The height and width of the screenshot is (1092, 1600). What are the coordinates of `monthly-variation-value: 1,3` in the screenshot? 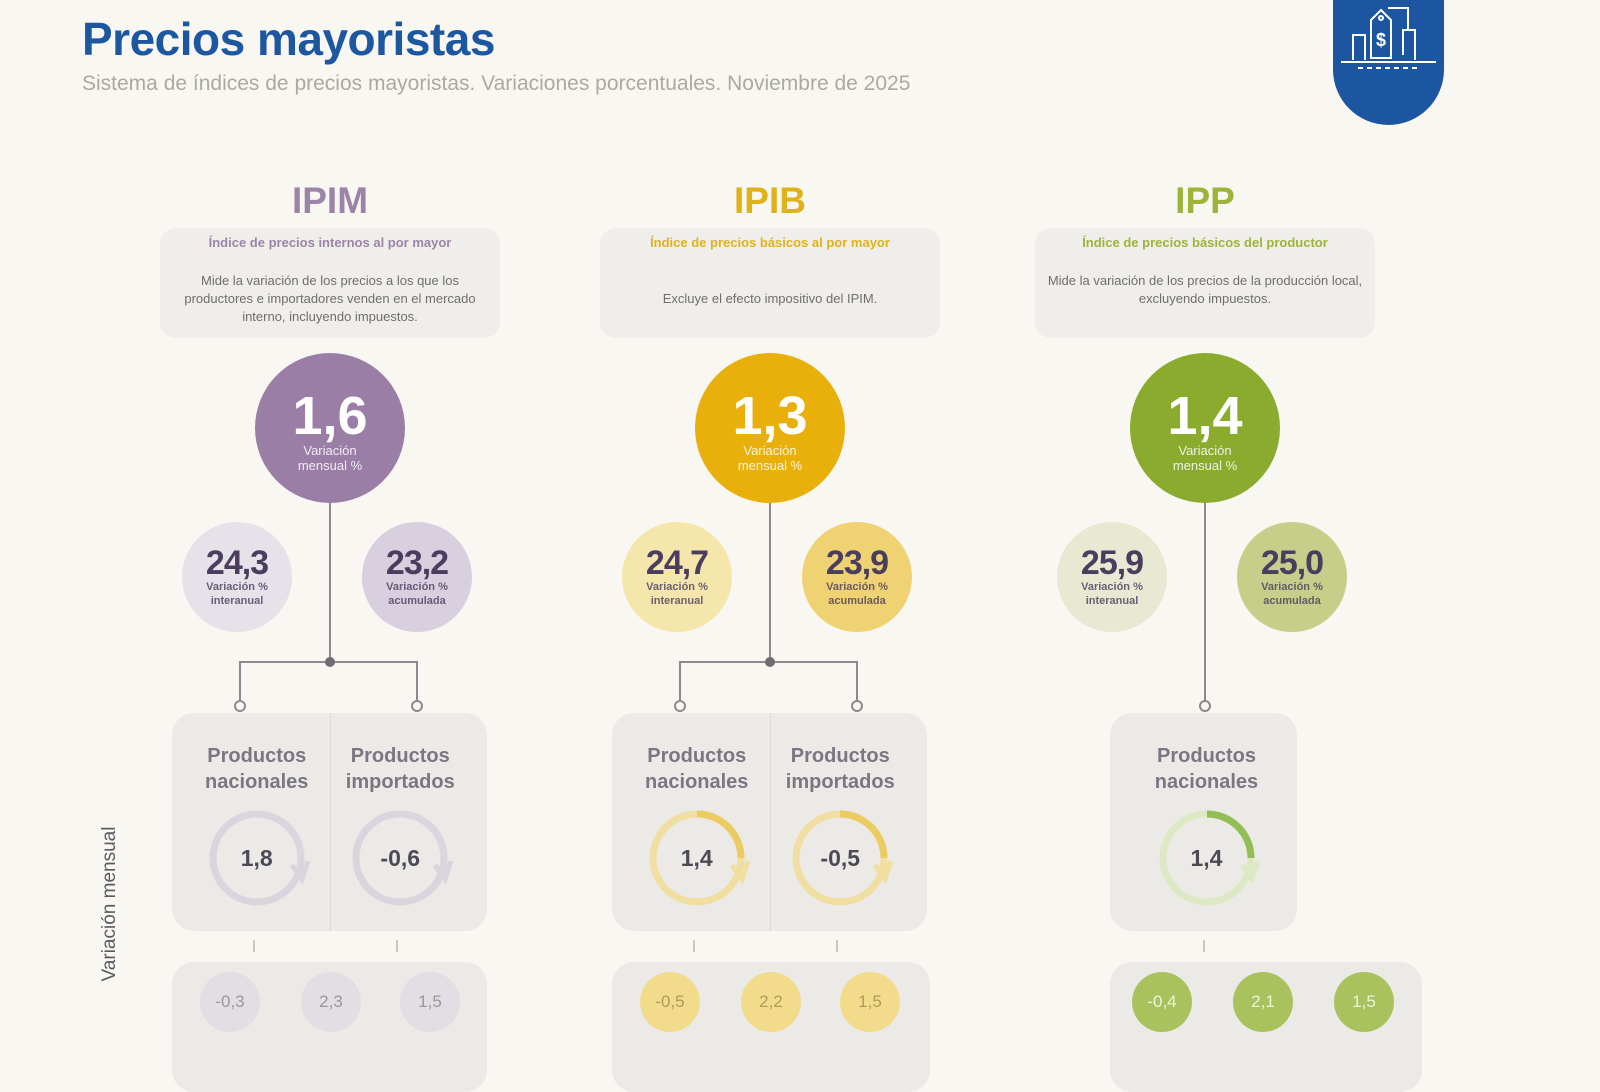 It's located at (770, 416).